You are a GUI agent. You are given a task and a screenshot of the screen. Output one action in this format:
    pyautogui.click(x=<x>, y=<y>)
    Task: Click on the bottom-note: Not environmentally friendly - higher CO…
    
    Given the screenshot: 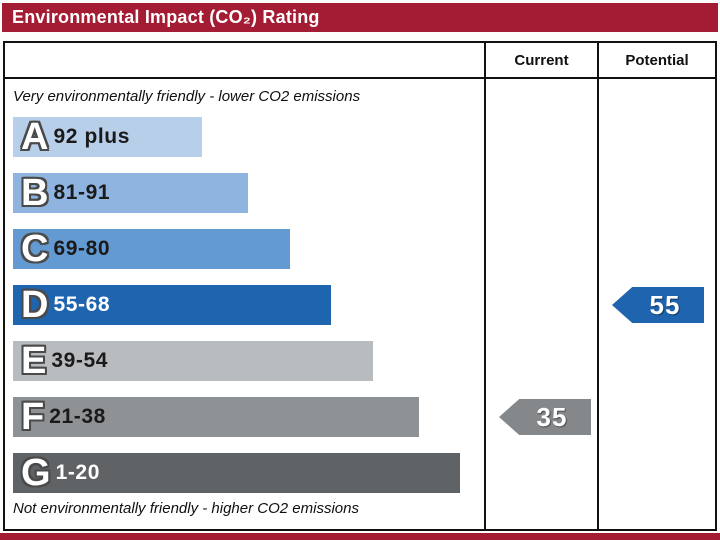 What is the action you would take?
    pyautogui.click(x=186, y=508)
    